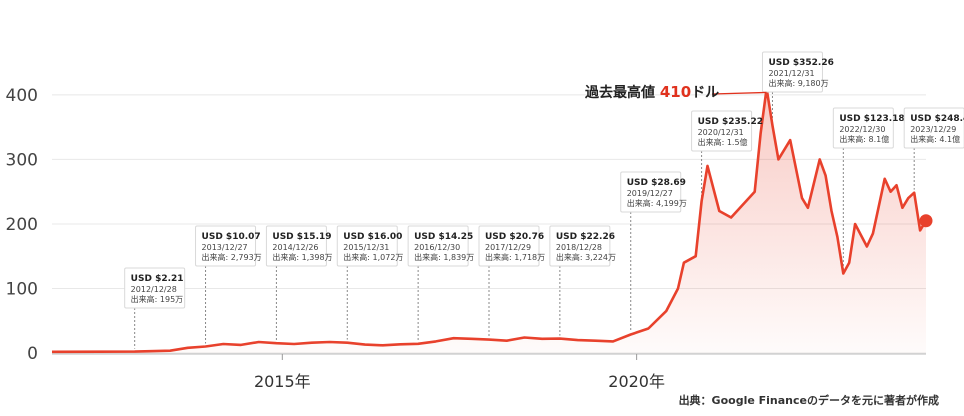  Describe the element at coordinates (232, 257) in the screenshot. I see `annotation-volume: 出来高: 2,793万` at that location.